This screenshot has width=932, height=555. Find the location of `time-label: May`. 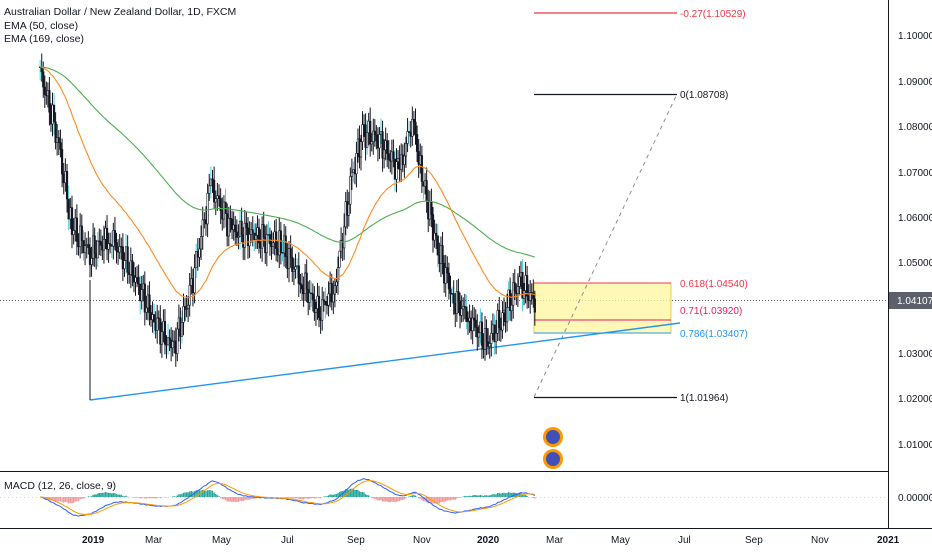

time-label: May is located at coordinates (620, 540).